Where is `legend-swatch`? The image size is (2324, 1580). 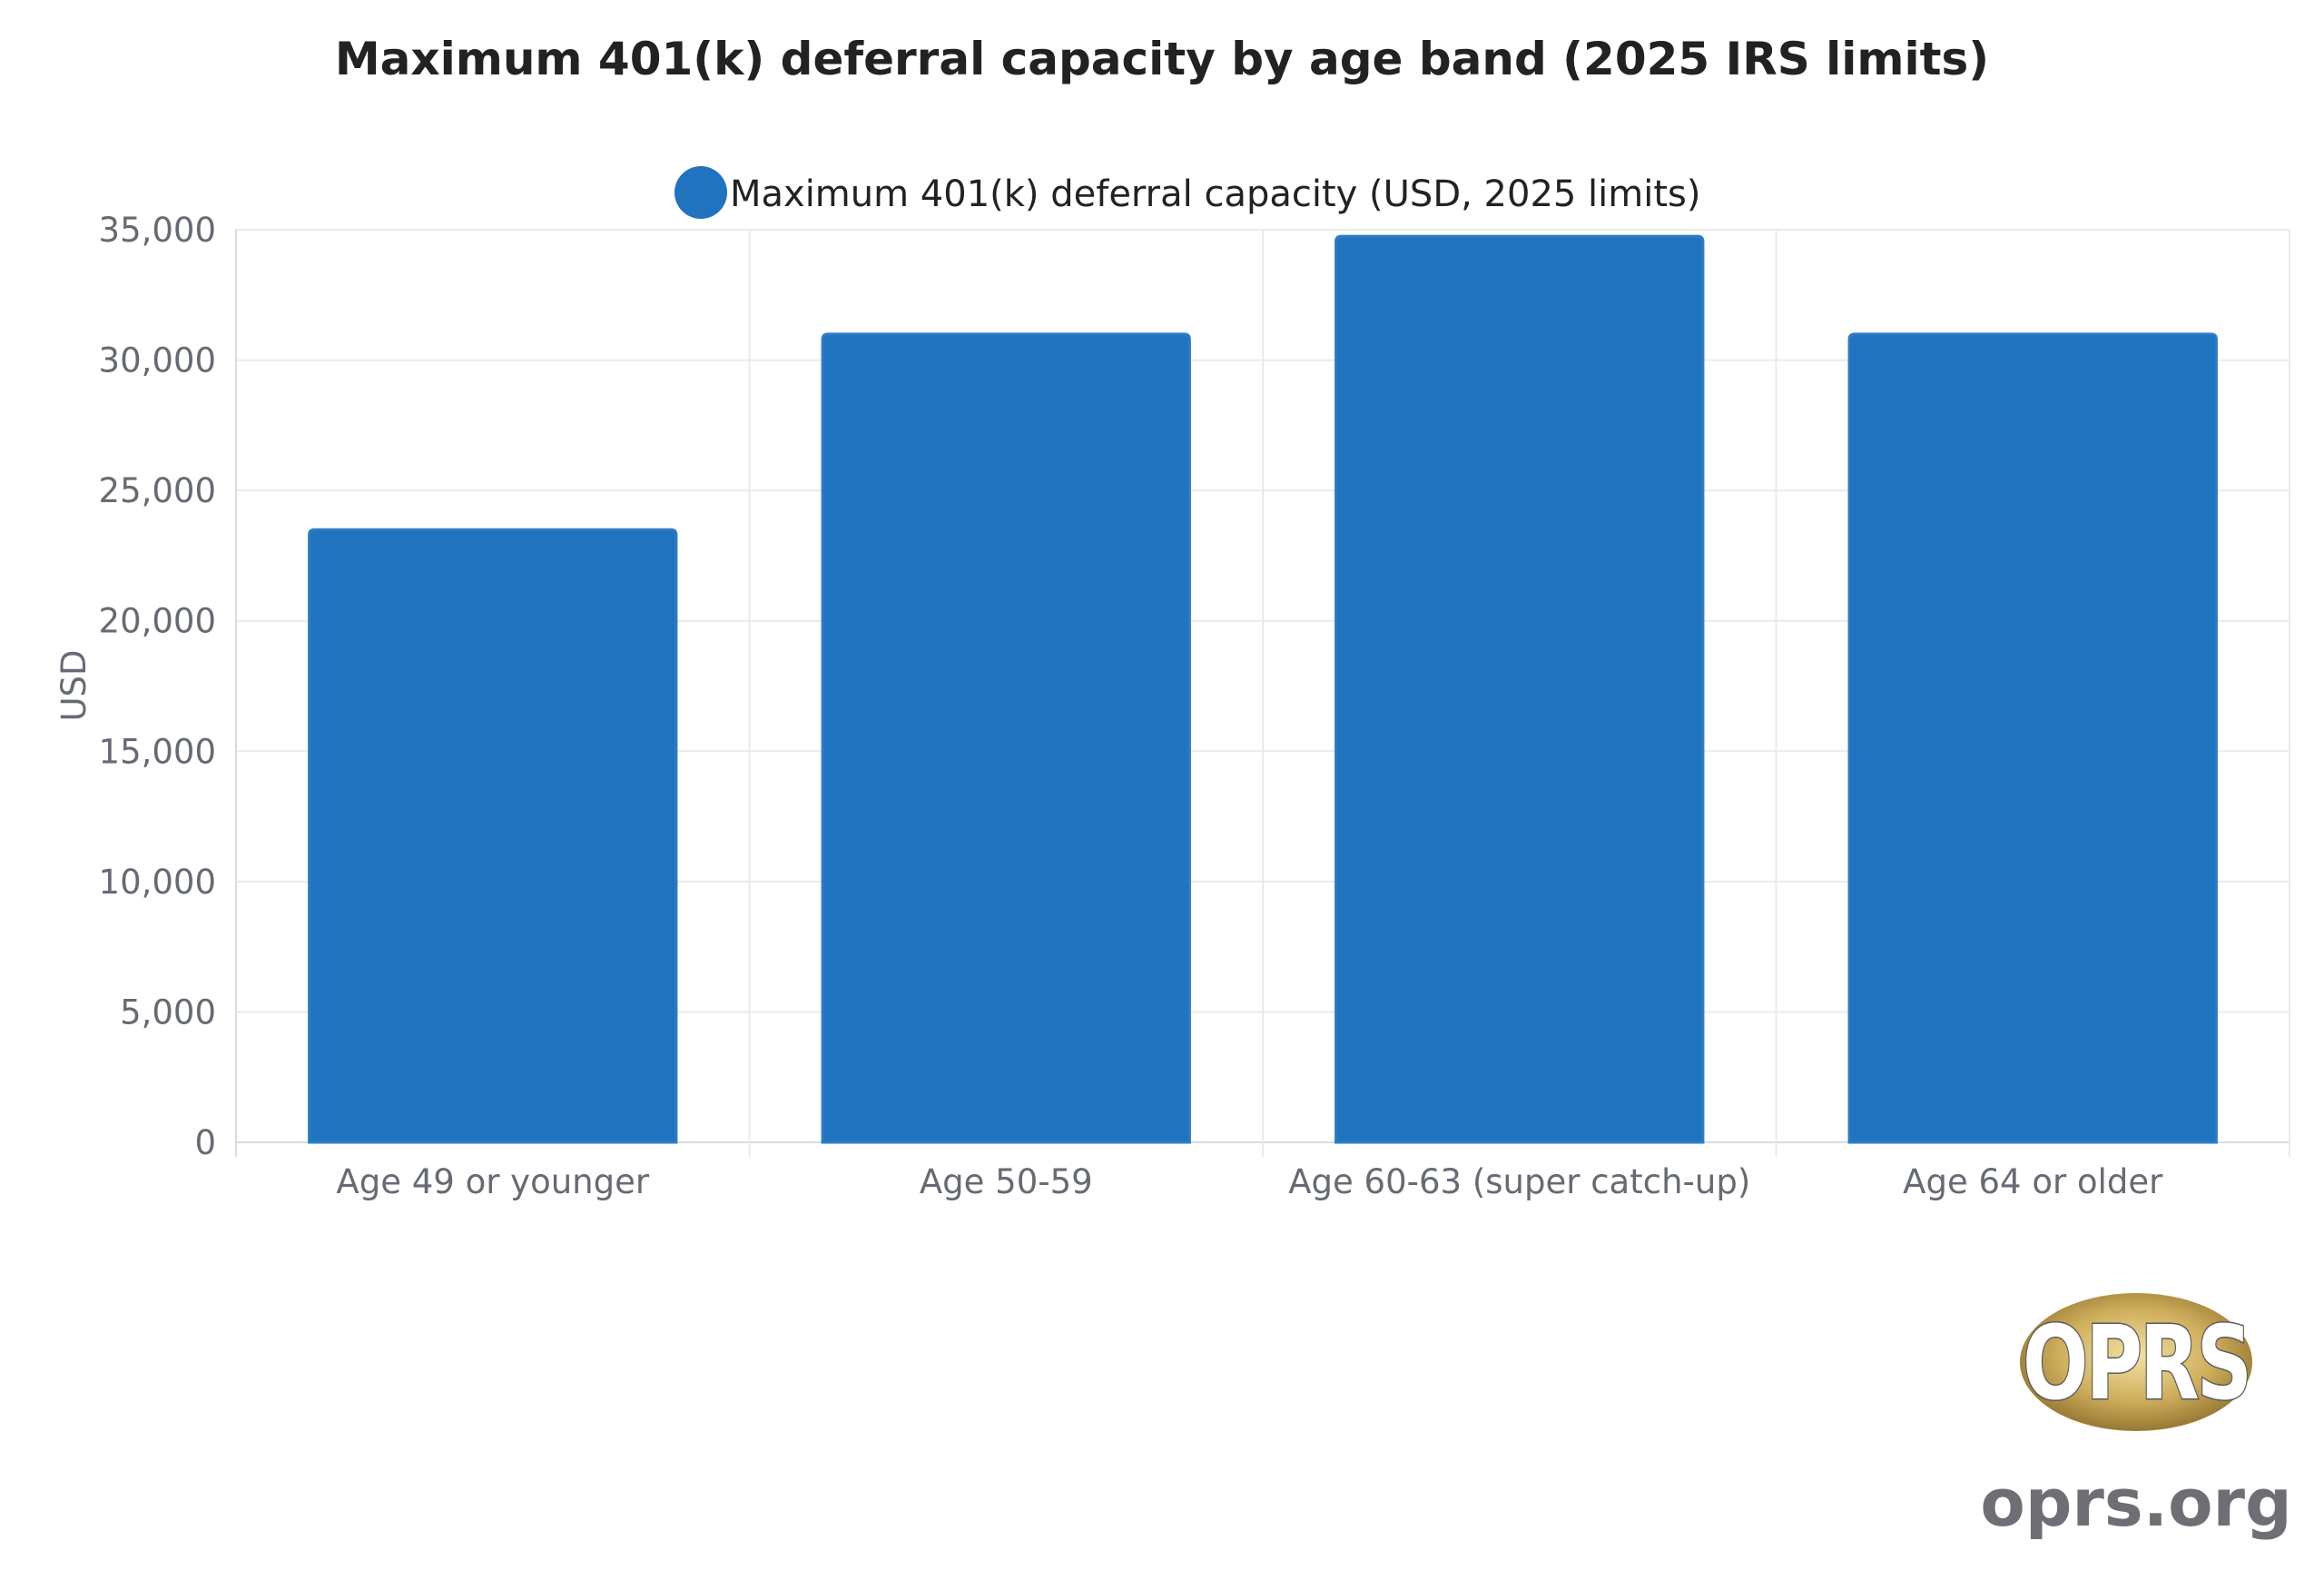
legend-swatch is located at coordinates (701, 192).